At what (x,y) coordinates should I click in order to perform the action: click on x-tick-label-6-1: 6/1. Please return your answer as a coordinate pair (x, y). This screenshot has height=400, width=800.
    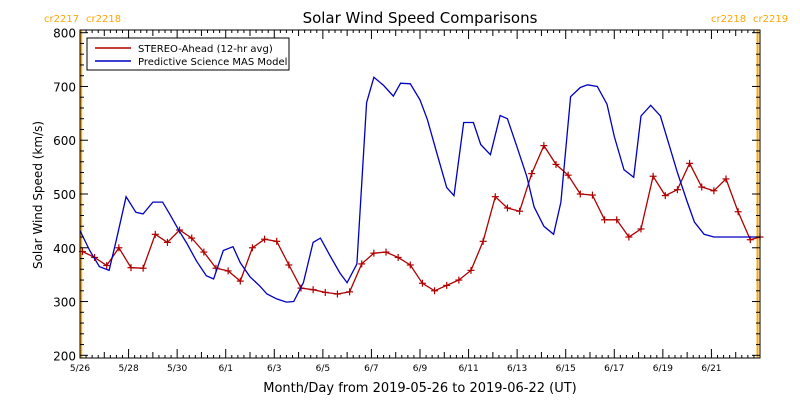
    Looking at the image, I should click on (225, 369).